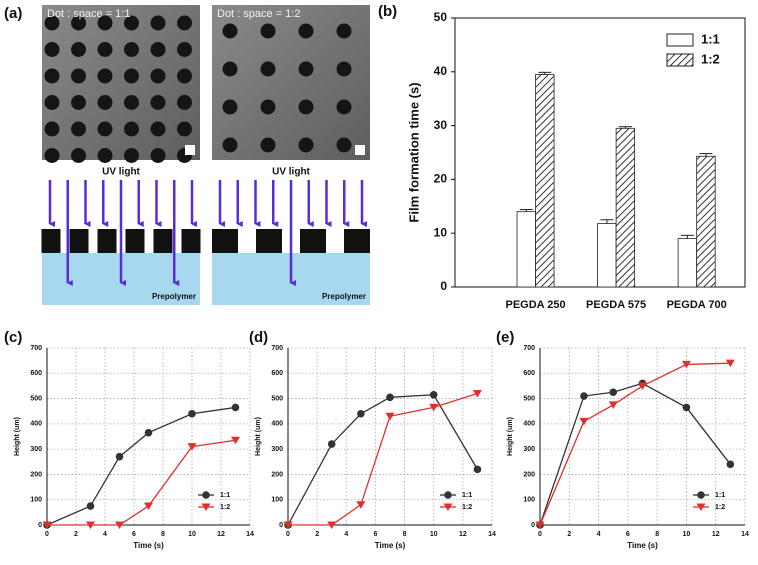 The height and width of the screenshot is (565, 758). I want to click on legend-label: 1:2, so click(467, 507).